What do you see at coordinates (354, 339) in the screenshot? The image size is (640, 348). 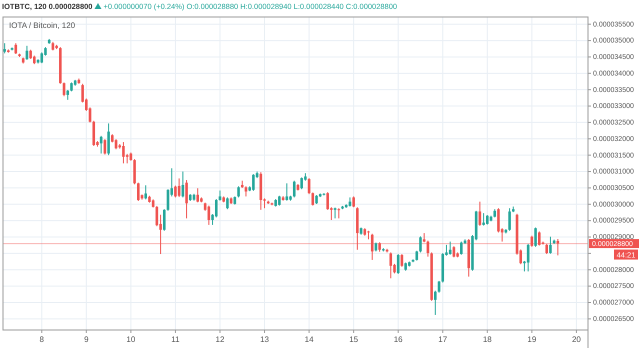 I see `x-tick-label: 15` at bounding box center [354, 339].